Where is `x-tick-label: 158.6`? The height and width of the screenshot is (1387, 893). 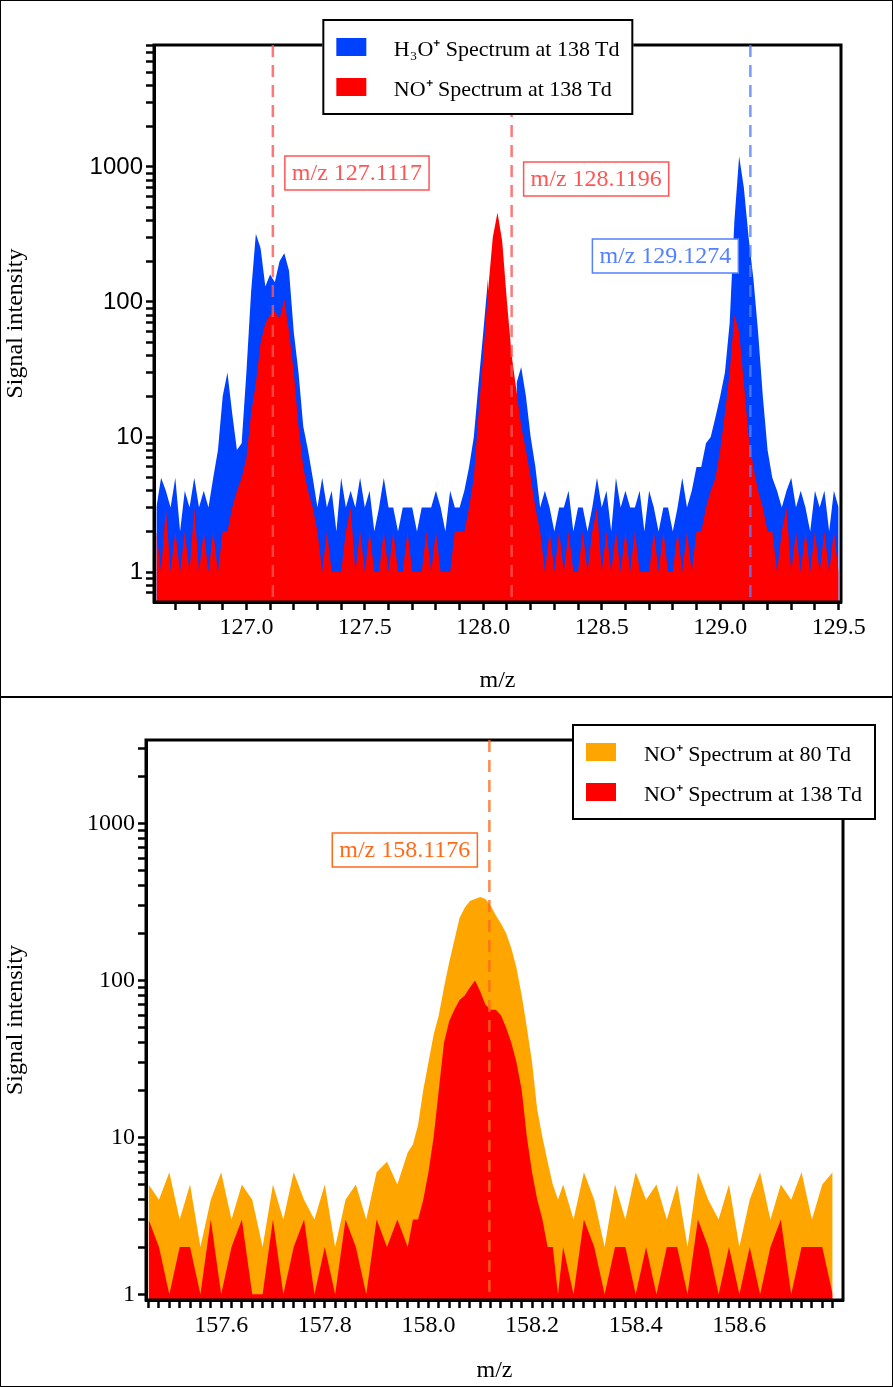
x-tick-label: 158.6 is located at coordinates (739, 1323).